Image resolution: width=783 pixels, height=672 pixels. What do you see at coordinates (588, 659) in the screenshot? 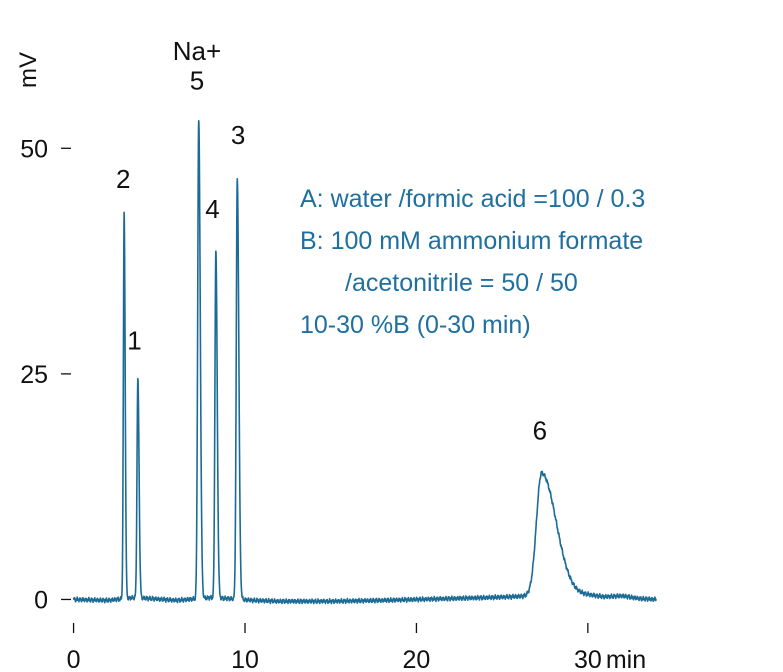
I see `x-tick-label-3: 30` at bounding box center [588, 659].